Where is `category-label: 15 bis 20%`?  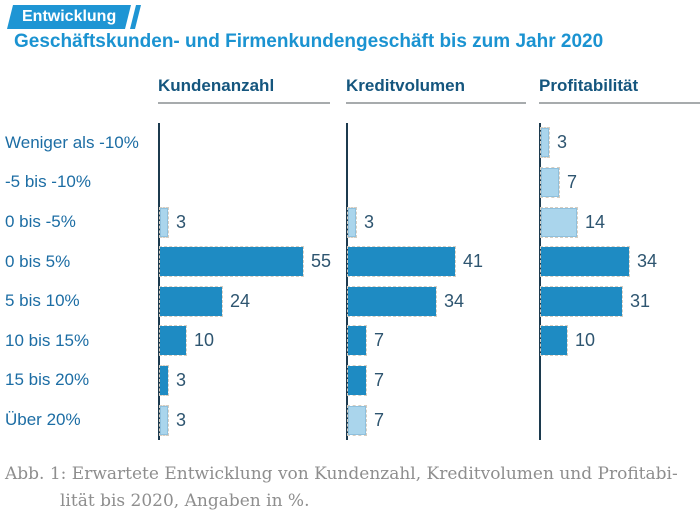
category-label: 15 bis 20% is located at coordinates (47, 380).